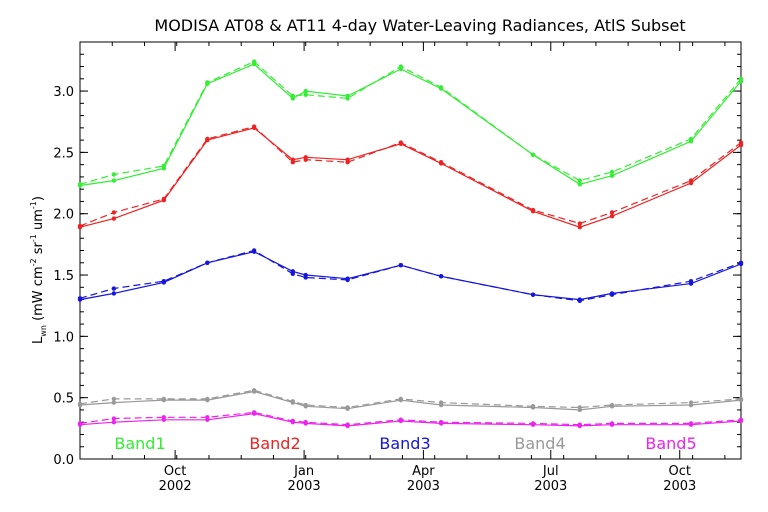  I want to click on band3-at08-point, so click(114, 293).